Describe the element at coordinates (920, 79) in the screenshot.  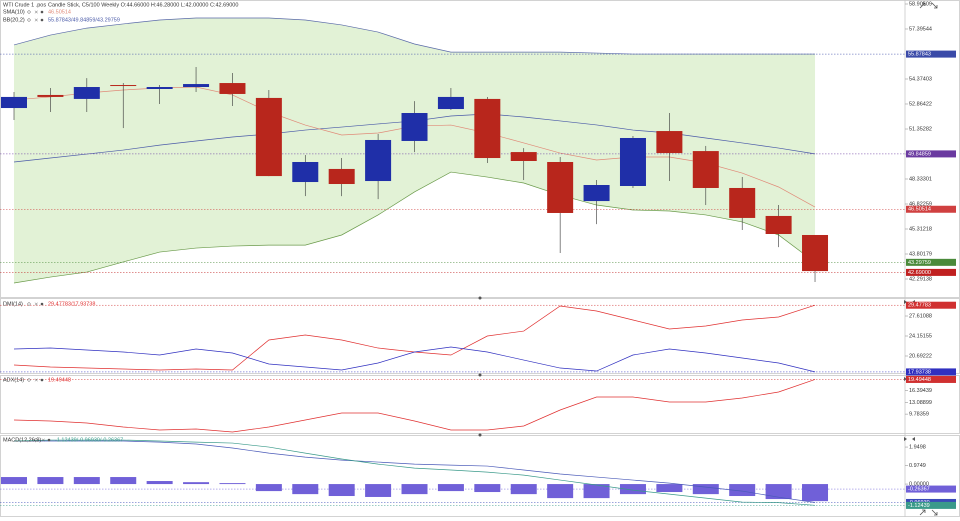
I see `y-tick-label: 54.37403` at that location.